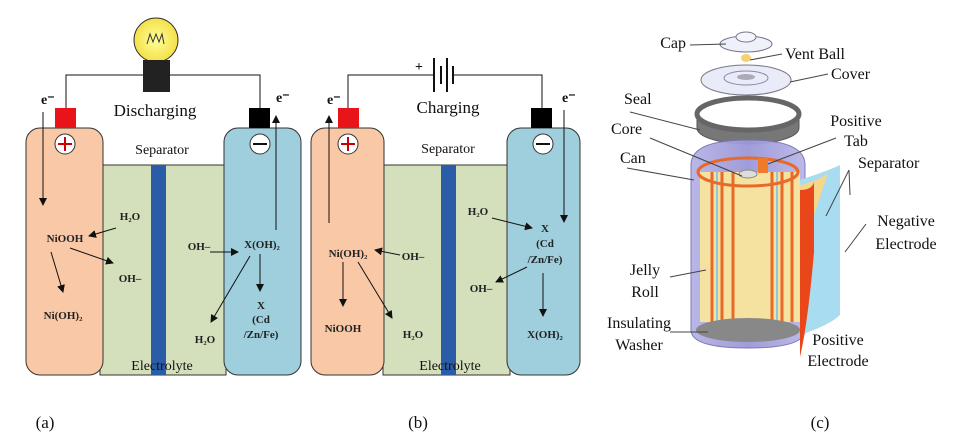 The height and width of the screenshot is (442, 958). I want to click on cell-illustration, so click(765, 194).